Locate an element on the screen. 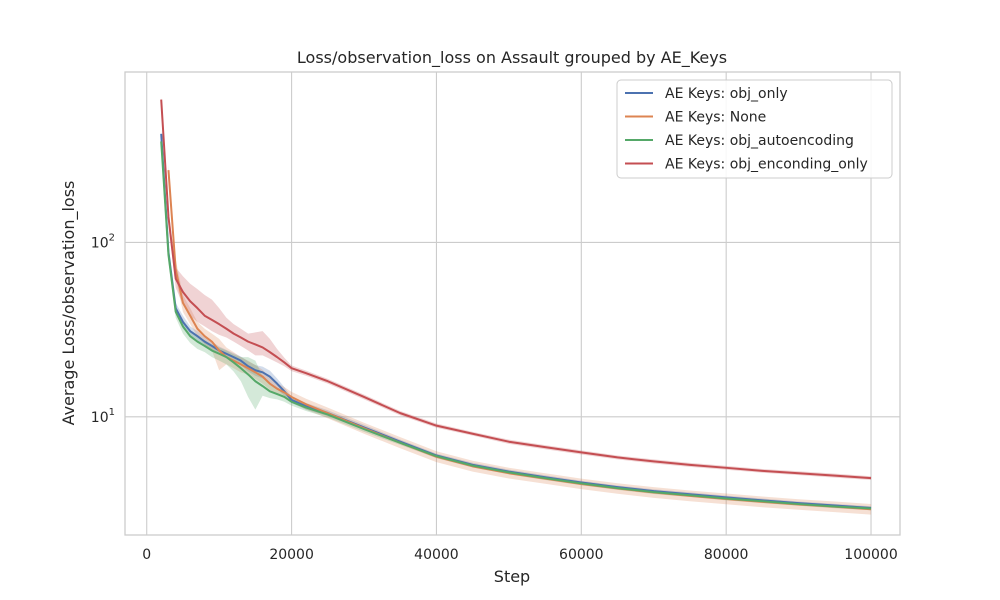 The height and width of the screenshot is (600, 1000). legend-box is located at coordinates (754, 129).